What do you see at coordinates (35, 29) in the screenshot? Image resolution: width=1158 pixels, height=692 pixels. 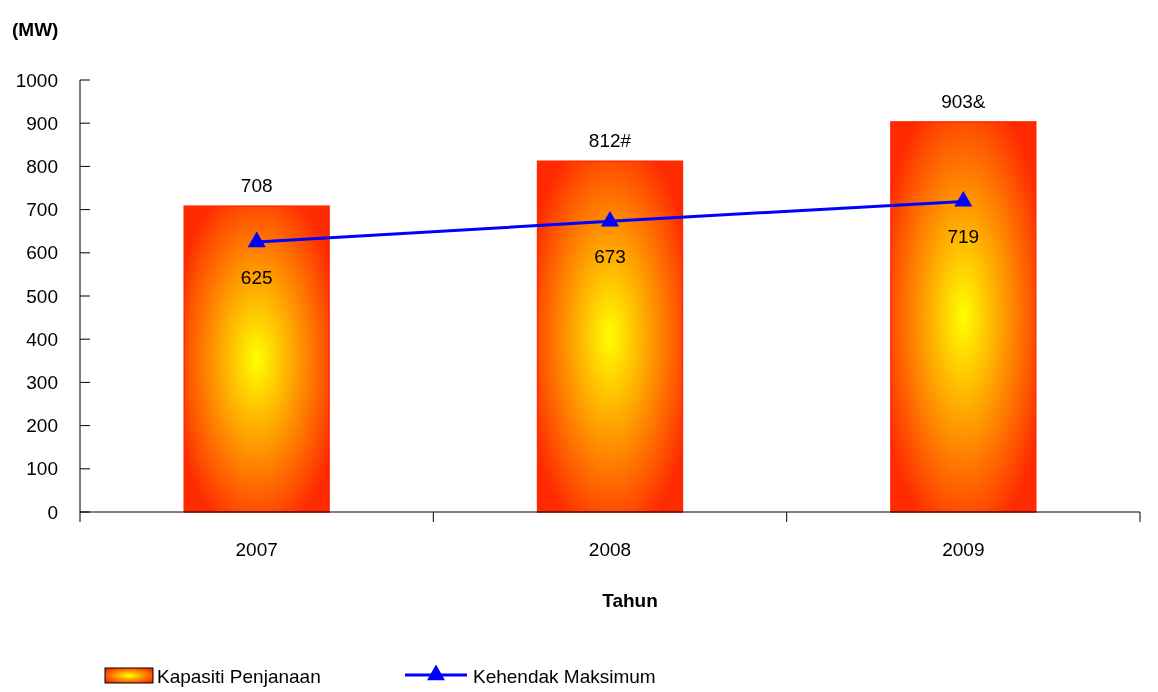 I see `y-axis-title: (MW)` at bounding box center [35, 29].